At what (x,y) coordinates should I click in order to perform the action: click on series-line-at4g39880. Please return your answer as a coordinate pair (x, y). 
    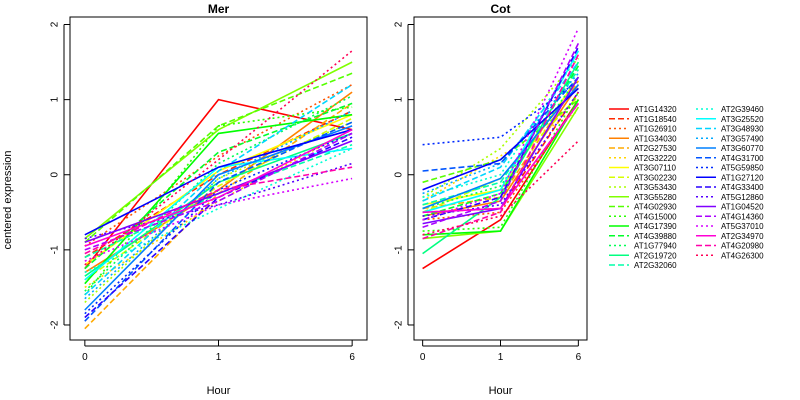
    Looking at the image, I should click on (501, 141).